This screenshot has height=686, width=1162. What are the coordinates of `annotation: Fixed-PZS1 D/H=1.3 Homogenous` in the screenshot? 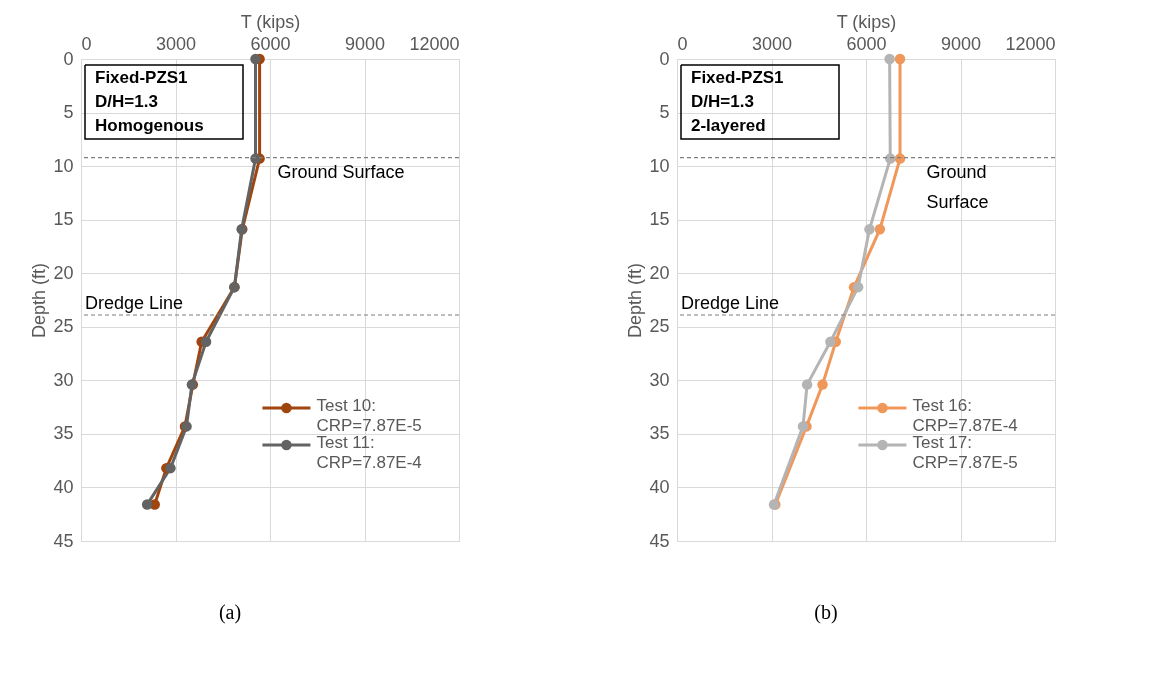 It's located at (149, 101).